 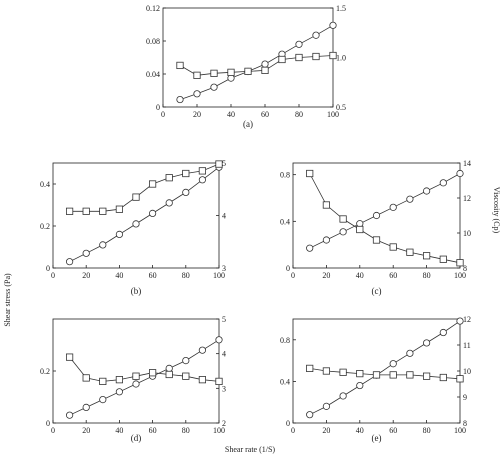 What do you see at coordinates (119, 275) in the screenshot?
I see `panel-b-x-tick-label: 40` at bounding box center [119, 275].